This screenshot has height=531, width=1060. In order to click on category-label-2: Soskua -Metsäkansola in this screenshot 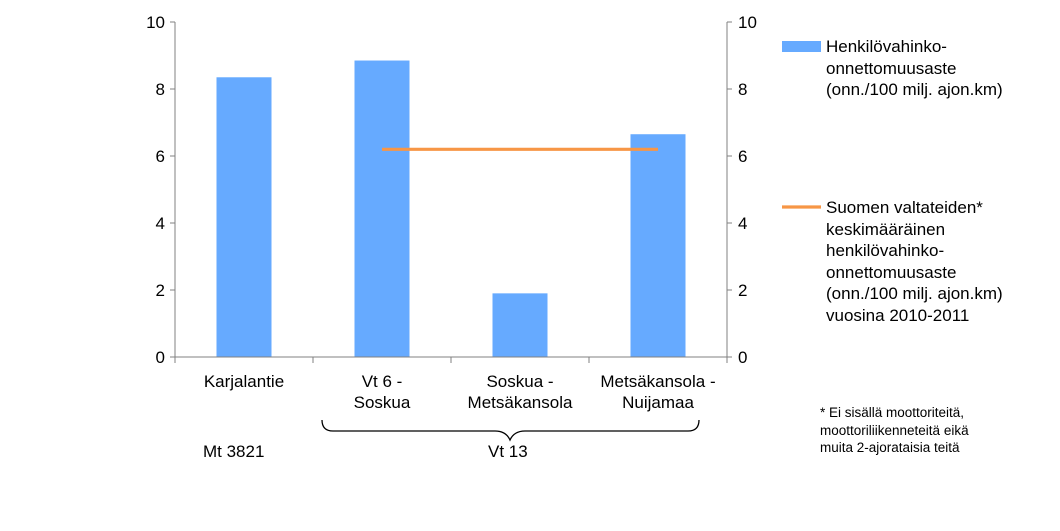, I will do `click(520, 392)`.